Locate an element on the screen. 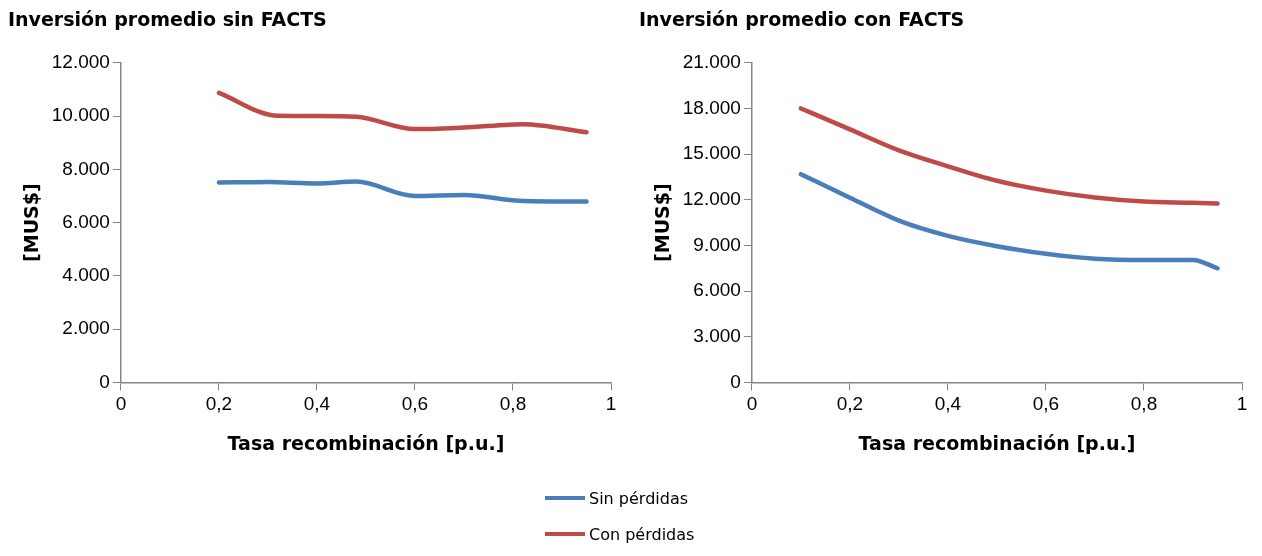 The height and width of the screenshot is (556, 1262). y-tick-label: 2.000 is located at coordinates (86, 328).